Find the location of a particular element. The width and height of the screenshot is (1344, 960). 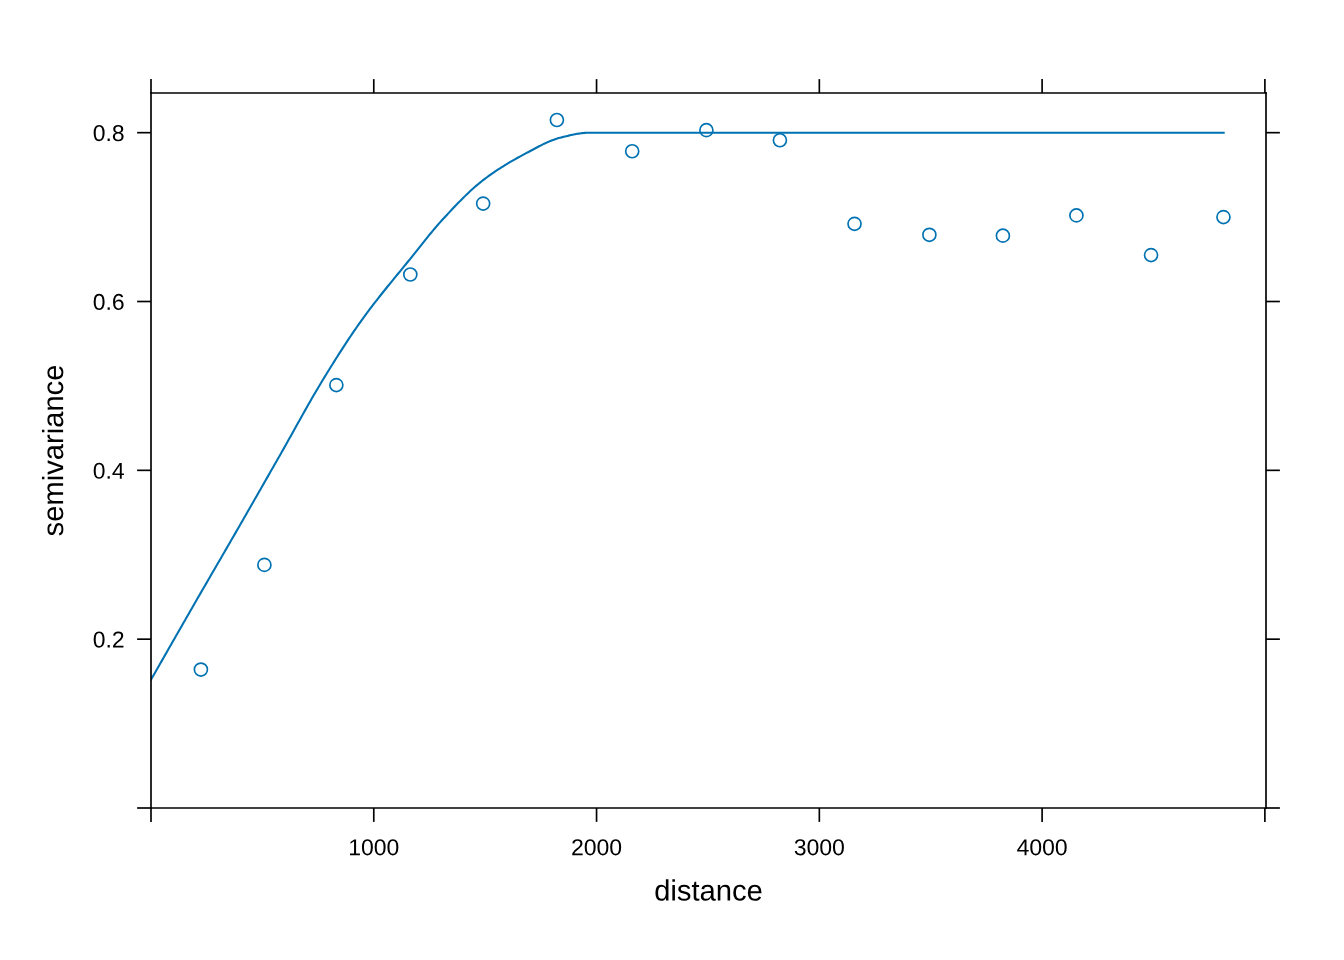

y-tick-label: 0.2 is located at coordinates (108, 639).